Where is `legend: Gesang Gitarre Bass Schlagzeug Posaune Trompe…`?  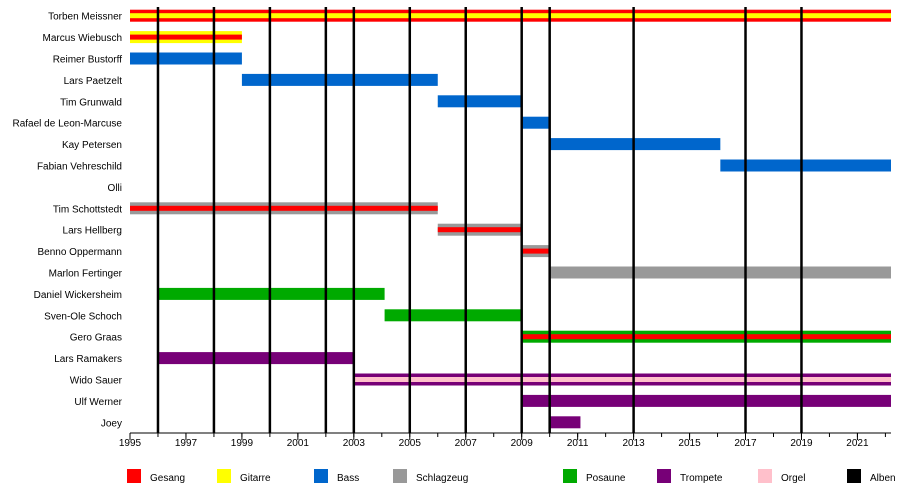
legend: Gesang Gitarre Bass Schlagzeug Posaune Trompe… is located at coordinates (511, 476).